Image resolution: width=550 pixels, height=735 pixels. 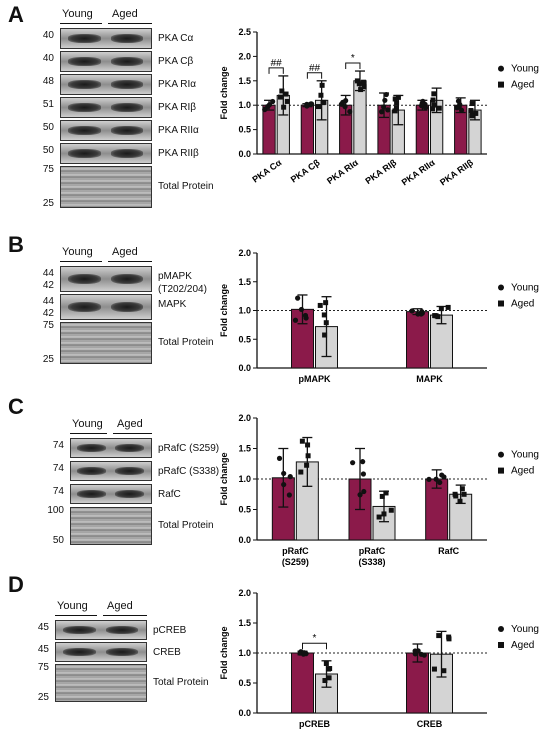 I want to click on panel-letter-a: A, so click(x=16, y=14).